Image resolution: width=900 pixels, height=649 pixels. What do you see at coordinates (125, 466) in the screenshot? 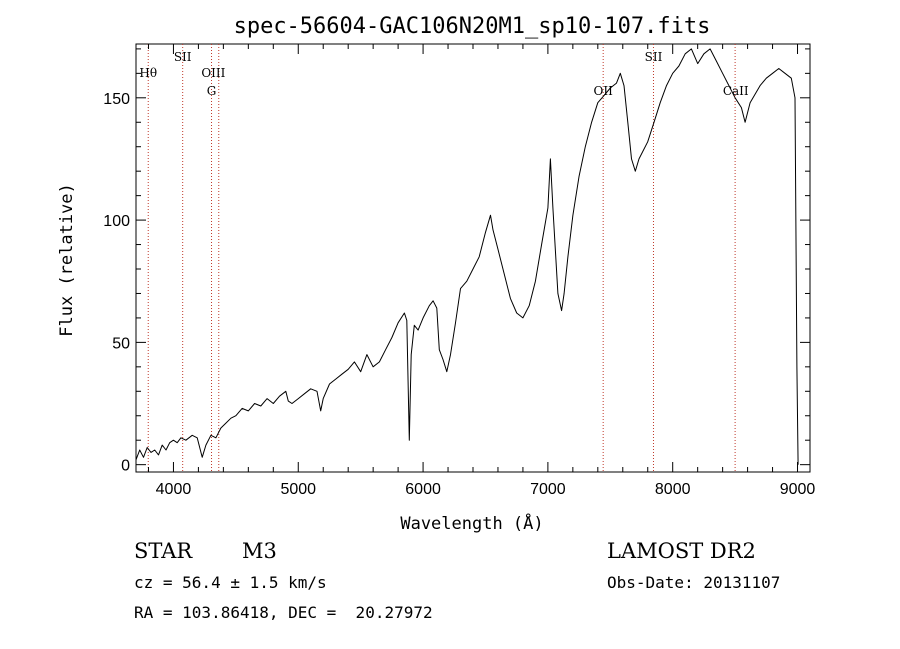
I see `y-tick-label: 0` at bounding box center [125, 466].